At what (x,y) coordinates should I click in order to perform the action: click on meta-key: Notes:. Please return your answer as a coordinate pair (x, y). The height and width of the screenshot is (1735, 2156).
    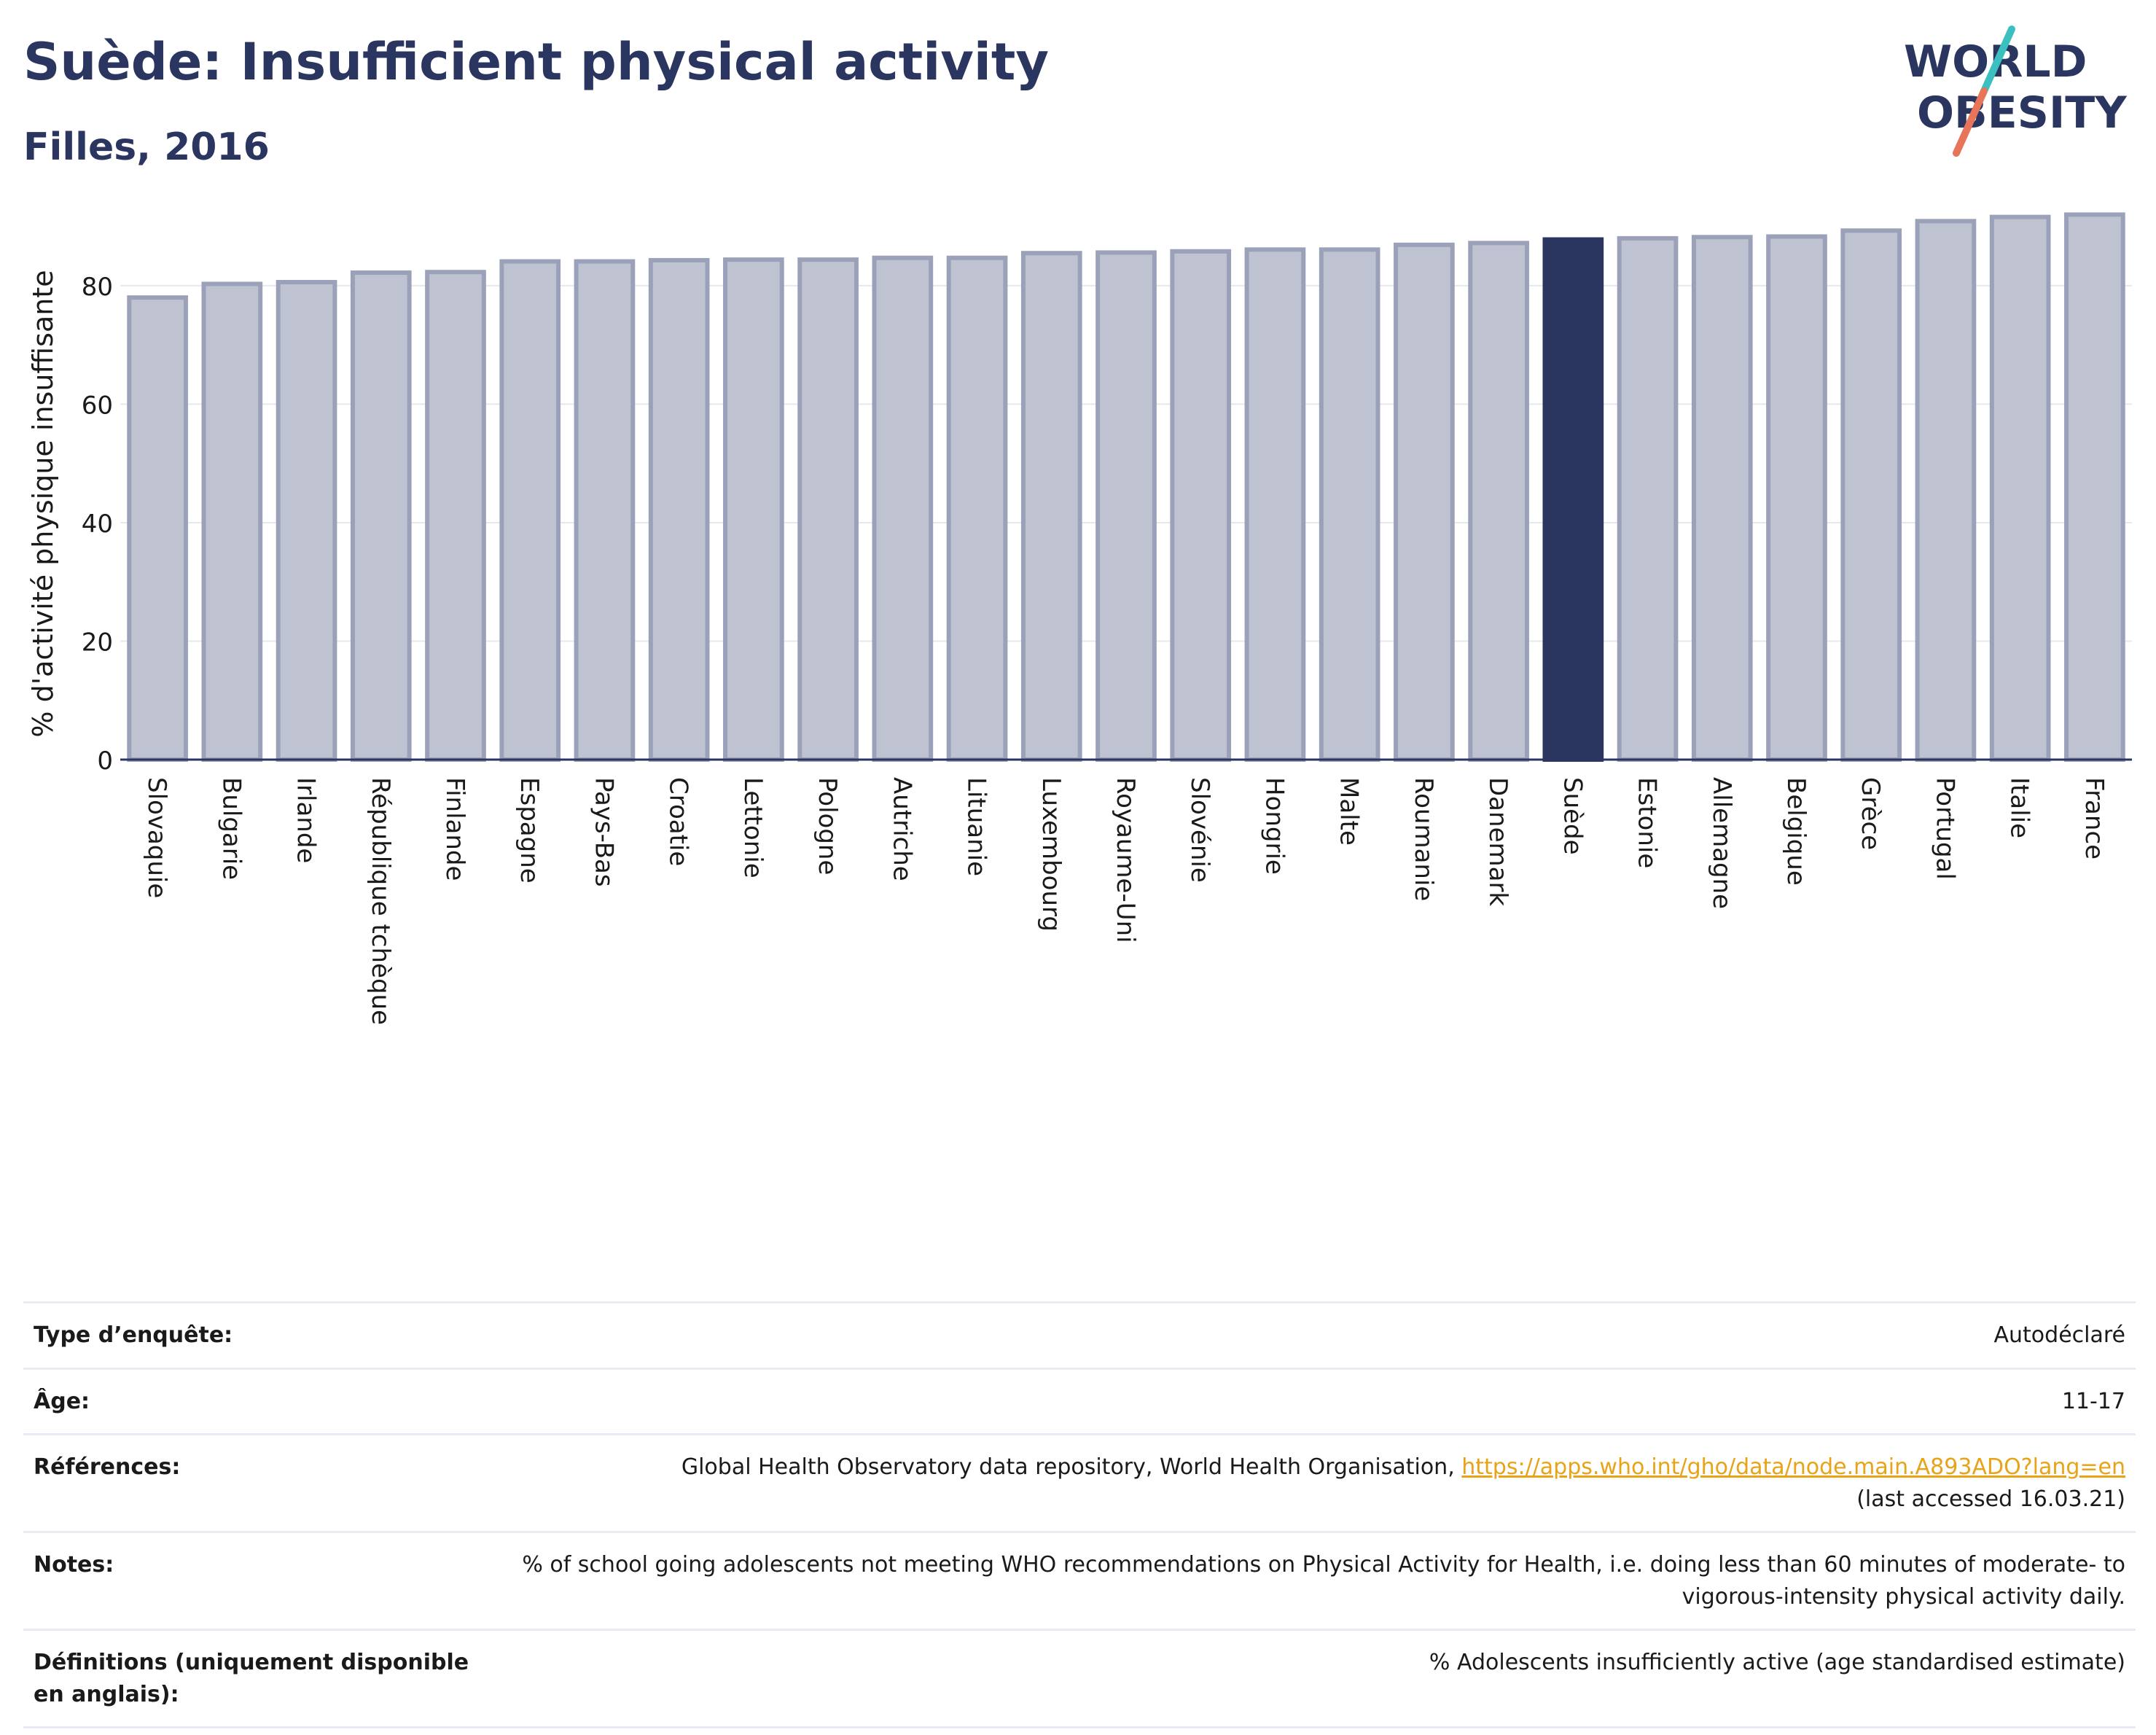
    Looking at the image, I should click on (266, 1581).